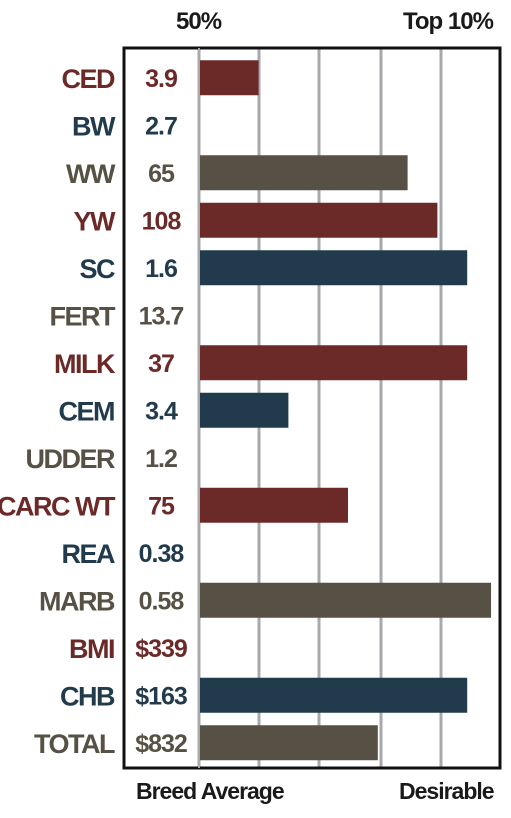 Image resolution: width=511 pixels, height=818 pixels. I want to click on trait-label-carc-wt: CARC WT, so click(58, 506).